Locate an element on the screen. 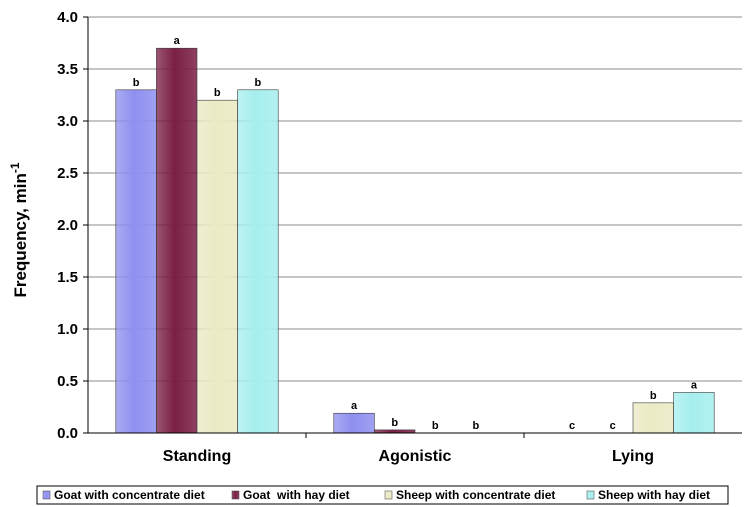 This screenshot has height=507, width=750. x-category-label-agonistic: Agonistic is located at coordinates (415, 456).